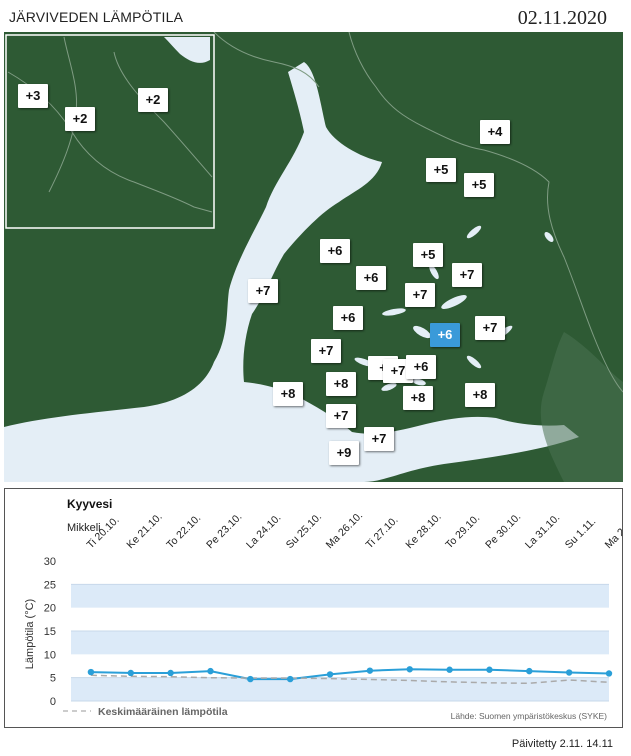  Describe the element at coordinates (30, 634) in the screenshot. I see `y-axis-label: Lämpötila (°C)` at that location.